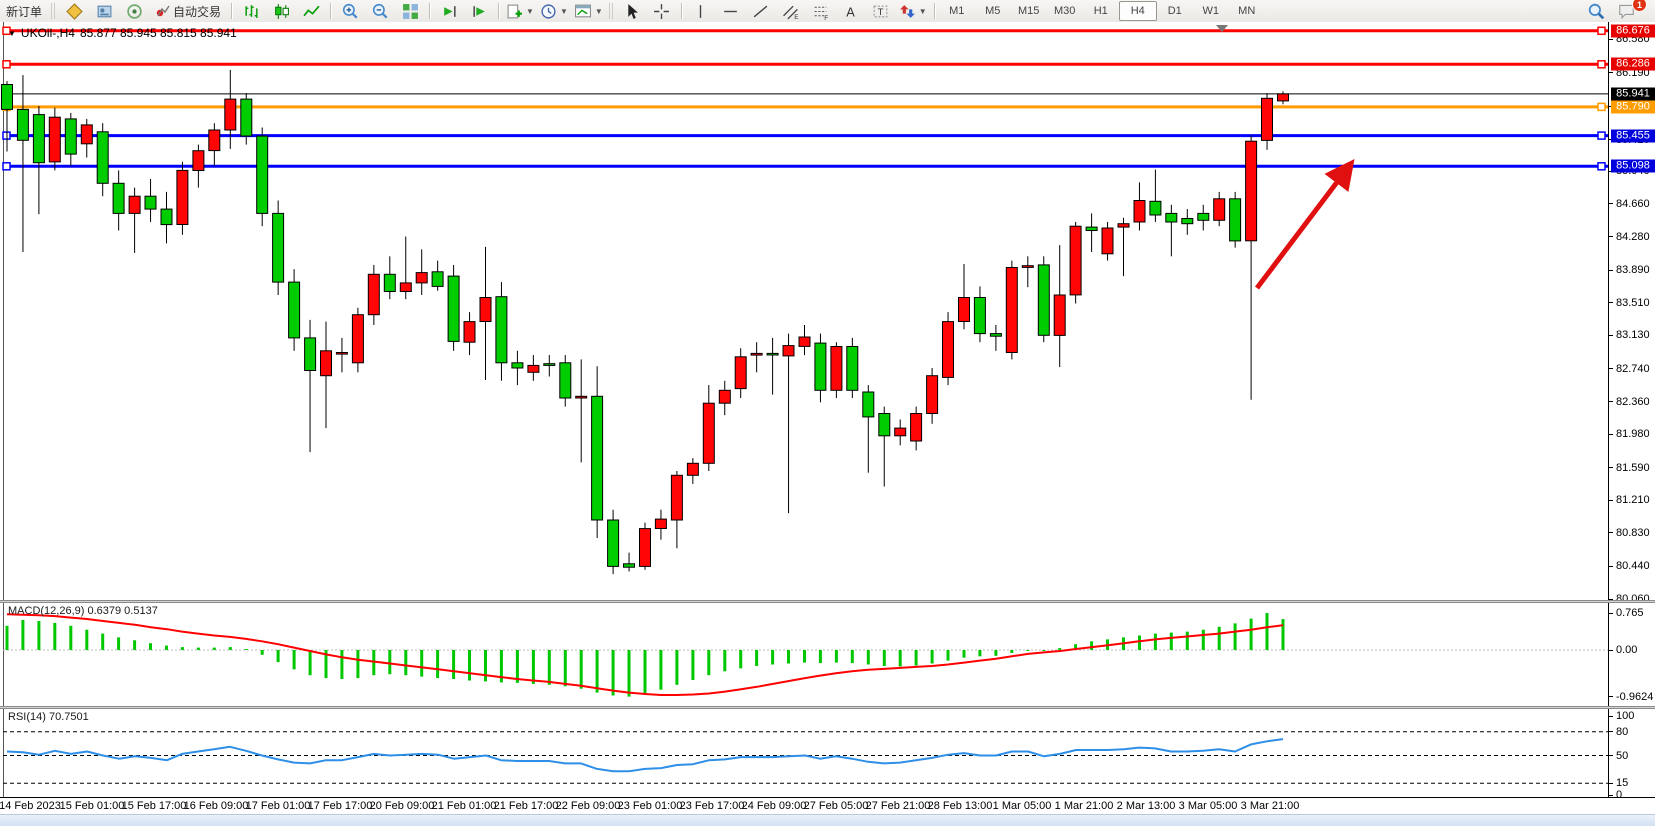  Describe the element at coordinates (1065, 11) in the screenshot. I see `timeframe-m30: M30` at that location.